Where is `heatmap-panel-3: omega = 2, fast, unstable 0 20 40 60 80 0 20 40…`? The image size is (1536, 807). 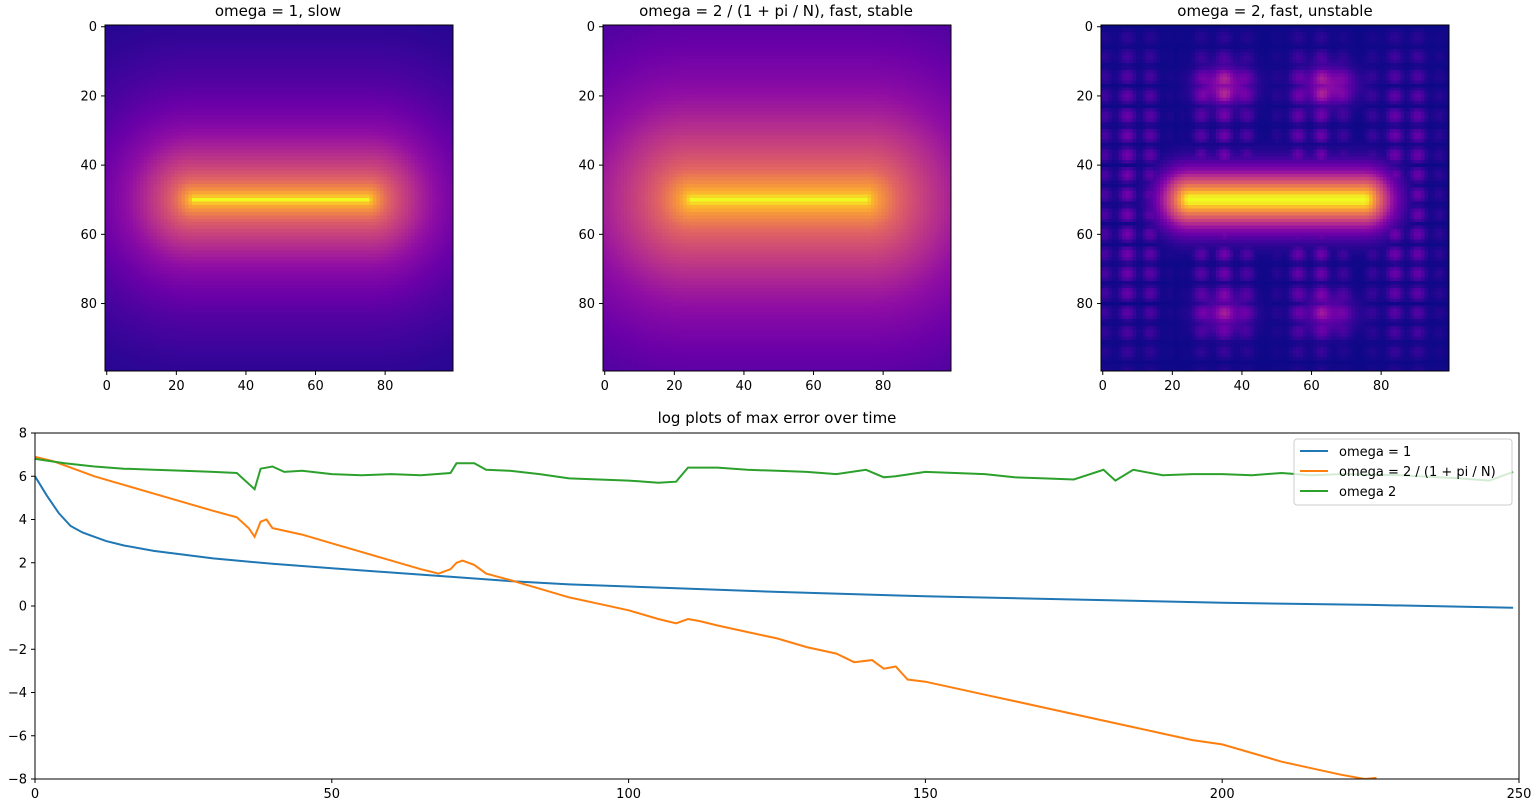
heatmap-panel-3: omega = 2, fast, unstable 0 20 40 60 80 0 20 40… is located at coordinates (1263, 198).